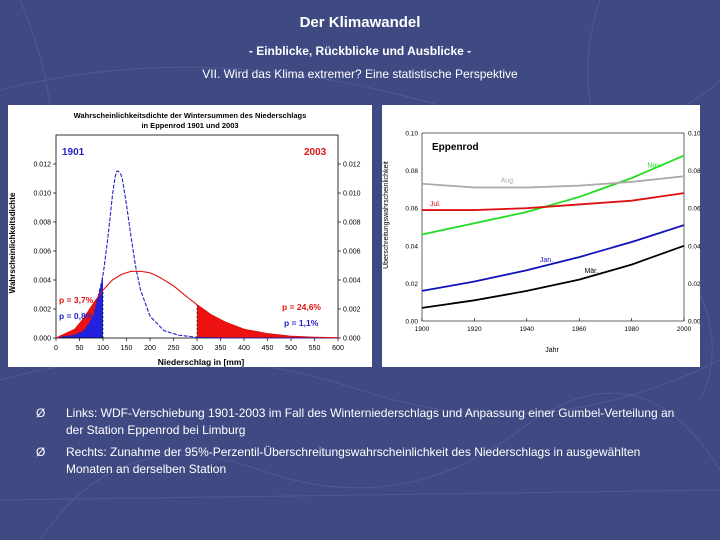 Image resolution: width=720 pixels, height=540 pixels. I want to click on chart1-xtick-label: 150, so click(127, 348).